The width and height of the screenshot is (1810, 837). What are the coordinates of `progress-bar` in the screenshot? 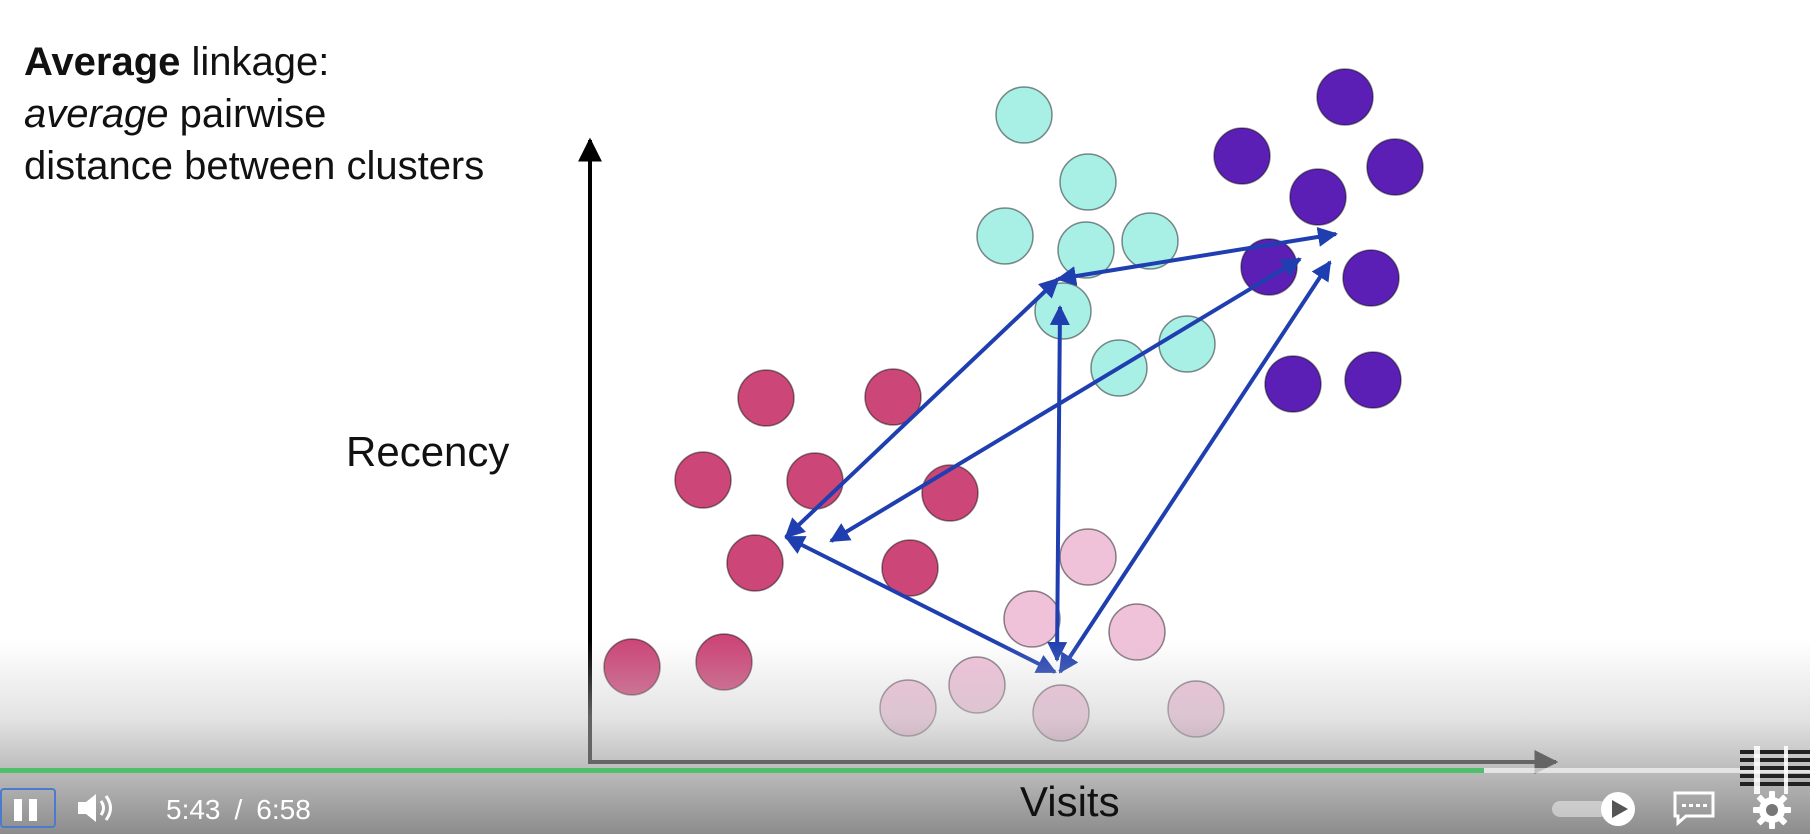 It's located at (905, 770).